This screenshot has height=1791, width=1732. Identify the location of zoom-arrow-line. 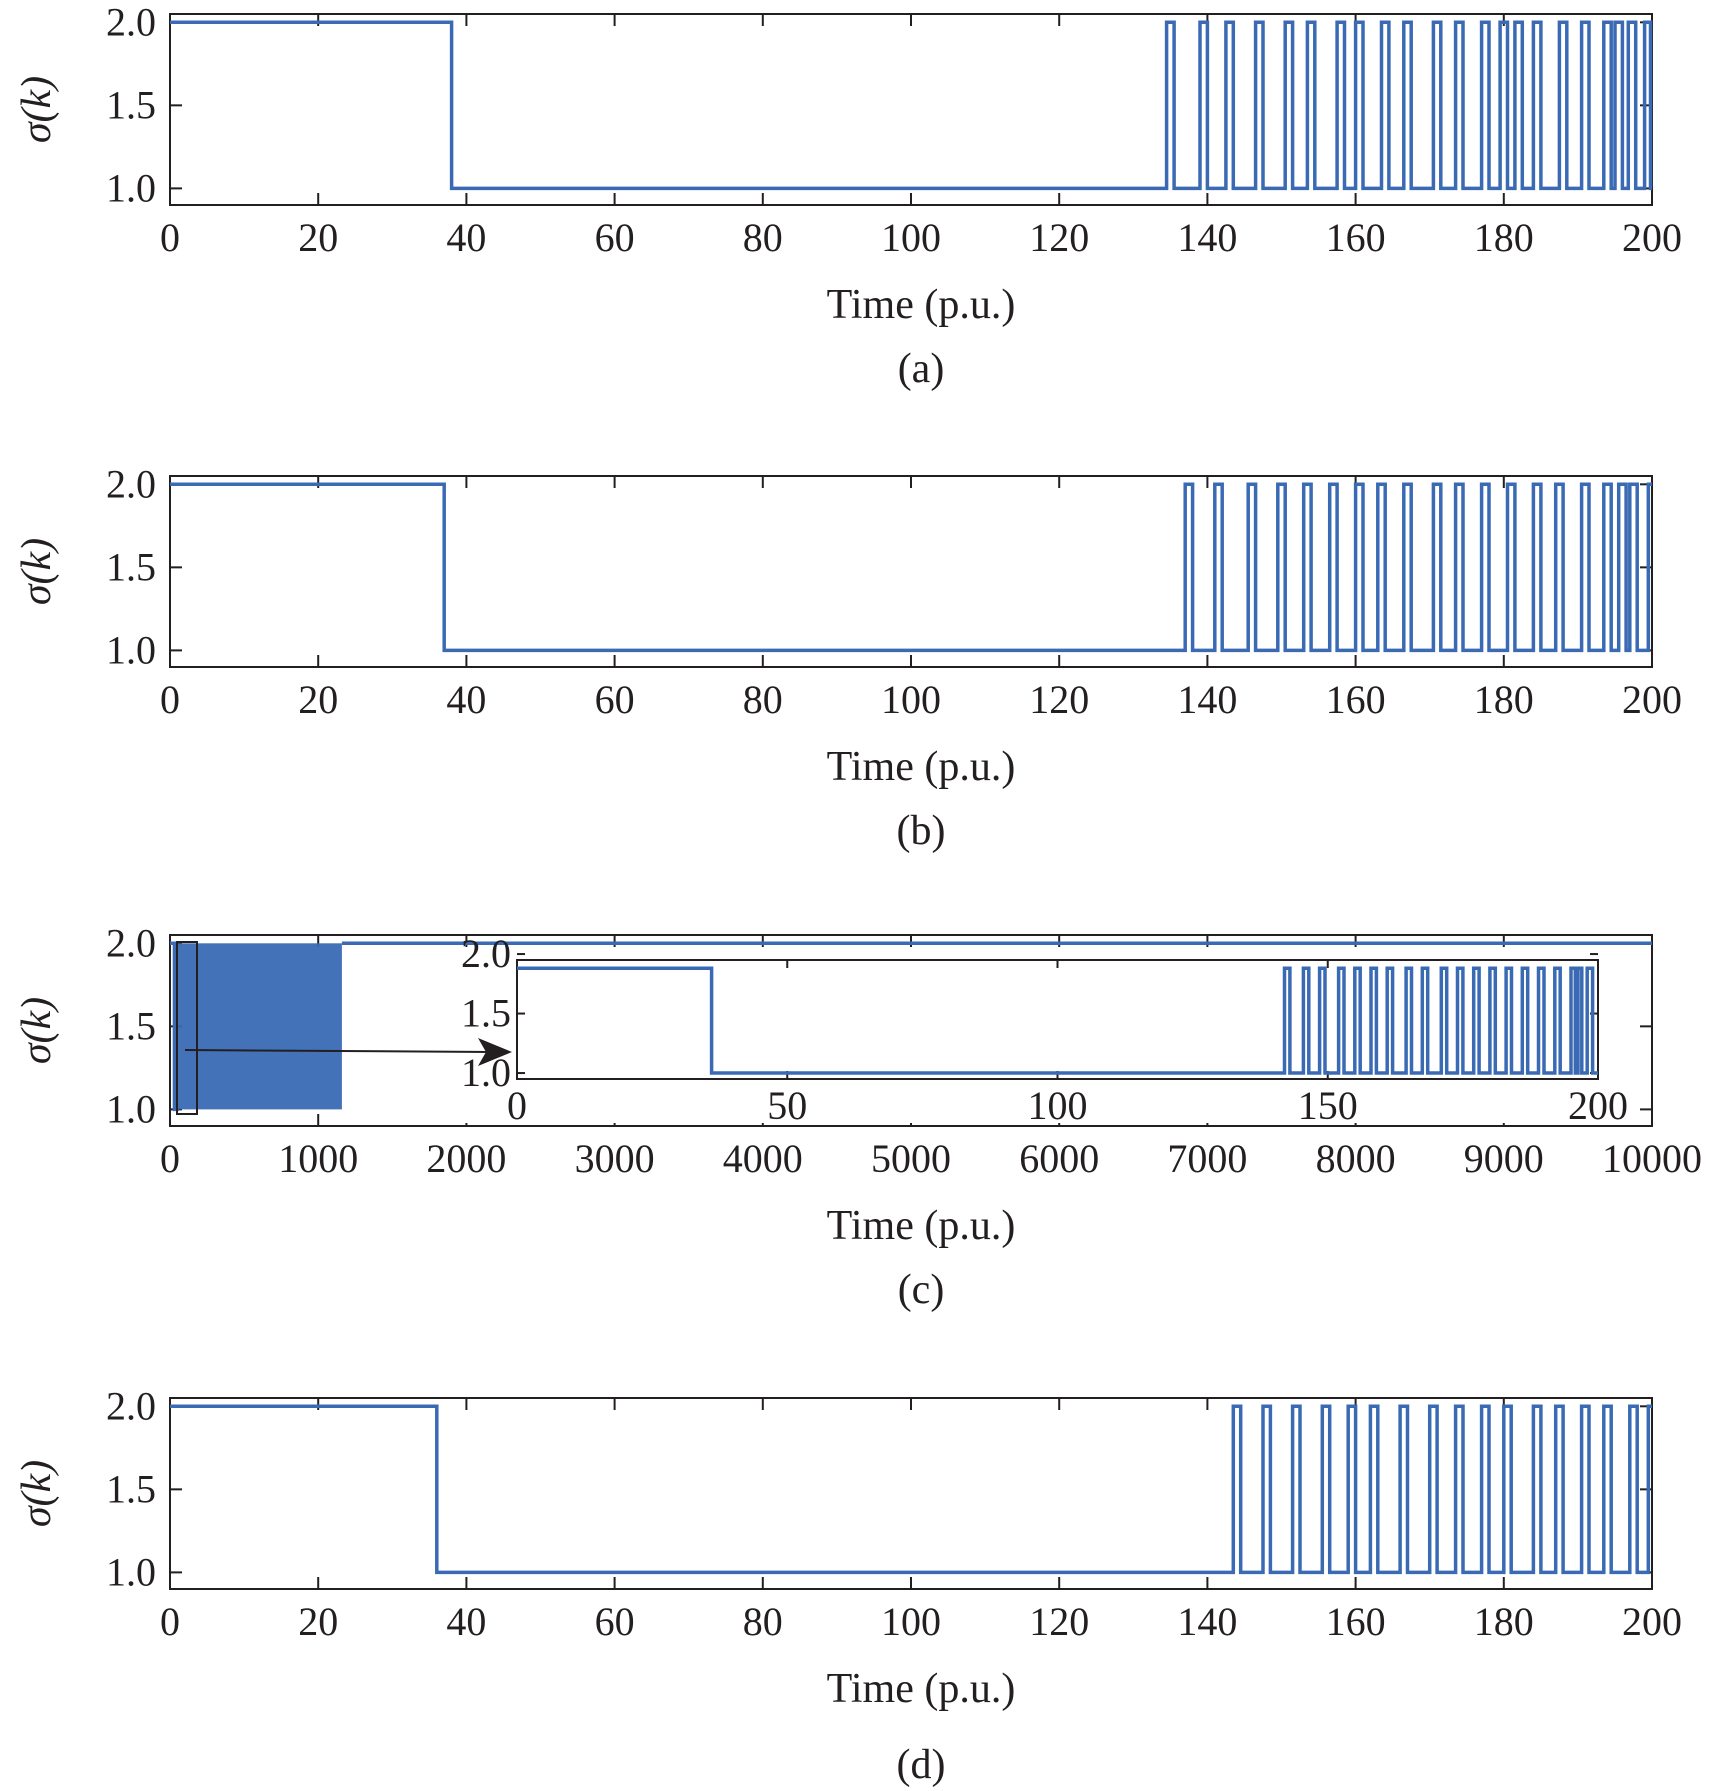
(338, 1051).